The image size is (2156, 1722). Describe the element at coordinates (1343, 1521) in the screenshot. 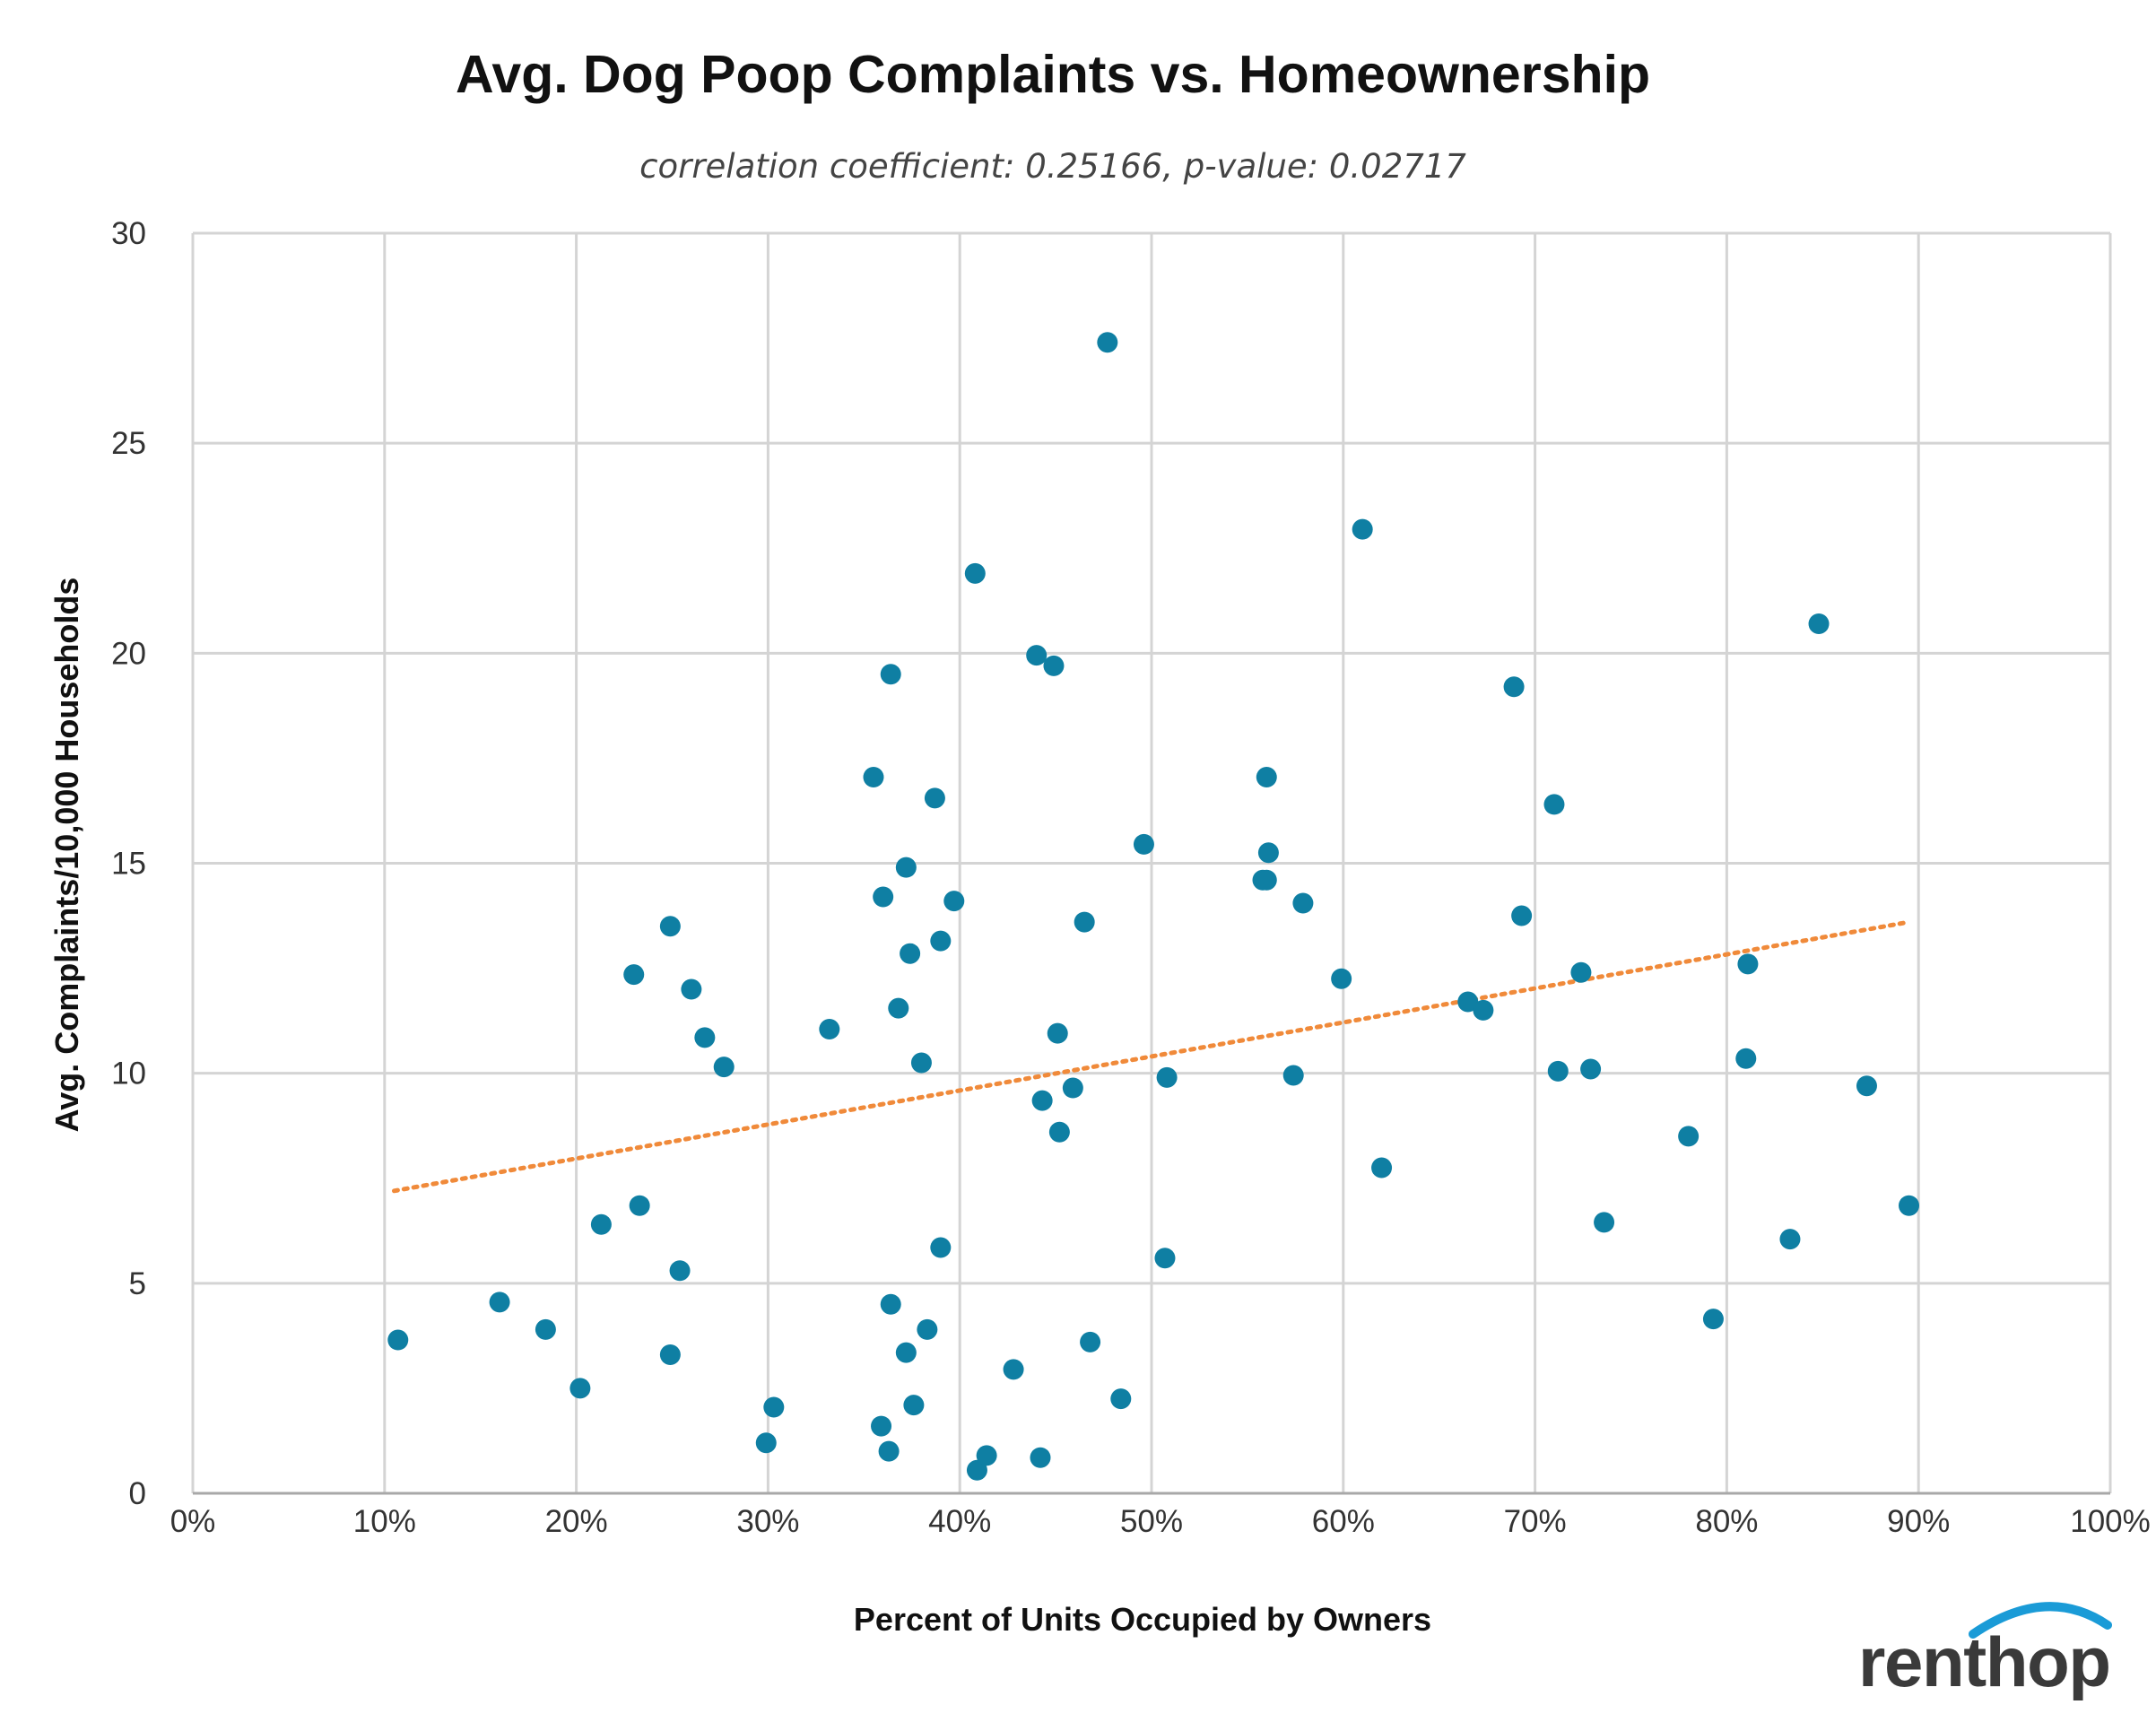

I see `x-tick-label: 60%` at that location.